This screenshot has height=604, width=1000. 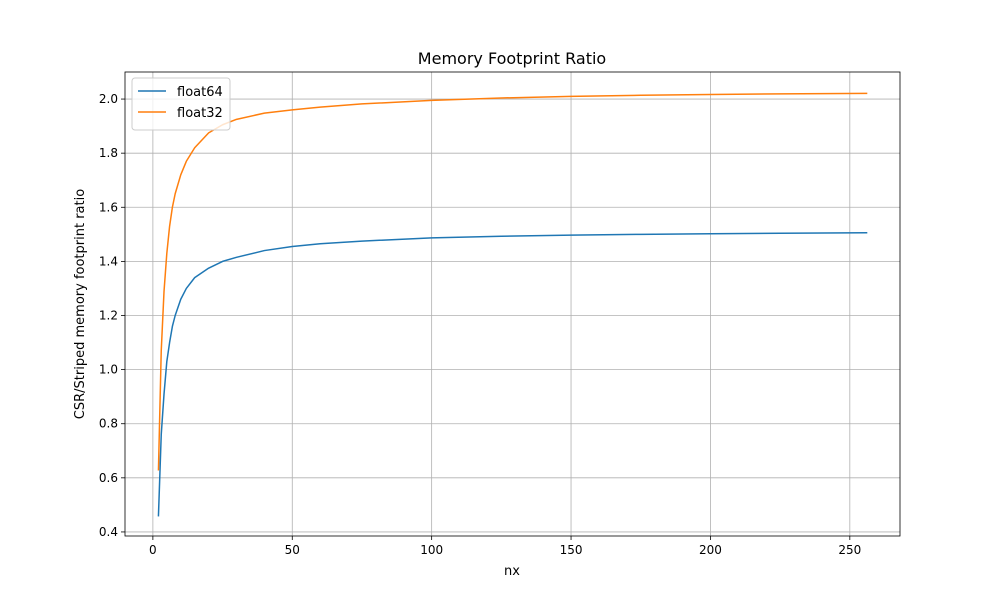 I want to click on y-axis-ticks: 0.4 0.6 0.8 1.0 1.2 1.4 1.6 1.8 2.0, so click(x=112, y=315).